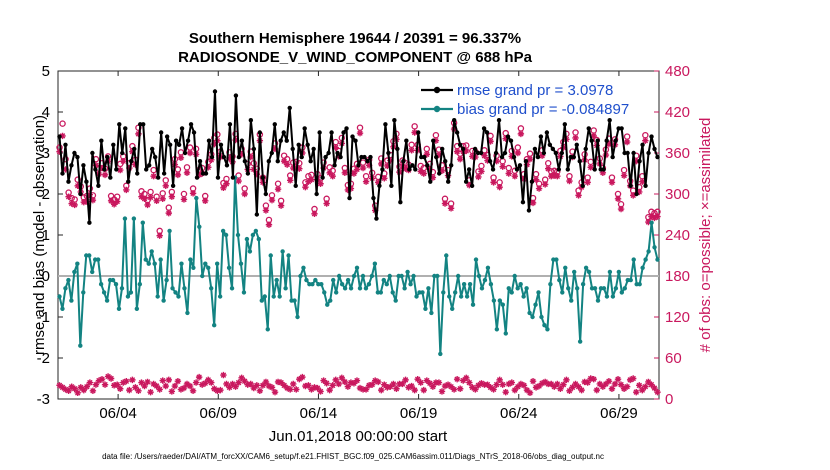  What do you see at coordinates (43, 358) in the screenshot?
I see `left-tick-label: -2` at bounding box center [43, 358].